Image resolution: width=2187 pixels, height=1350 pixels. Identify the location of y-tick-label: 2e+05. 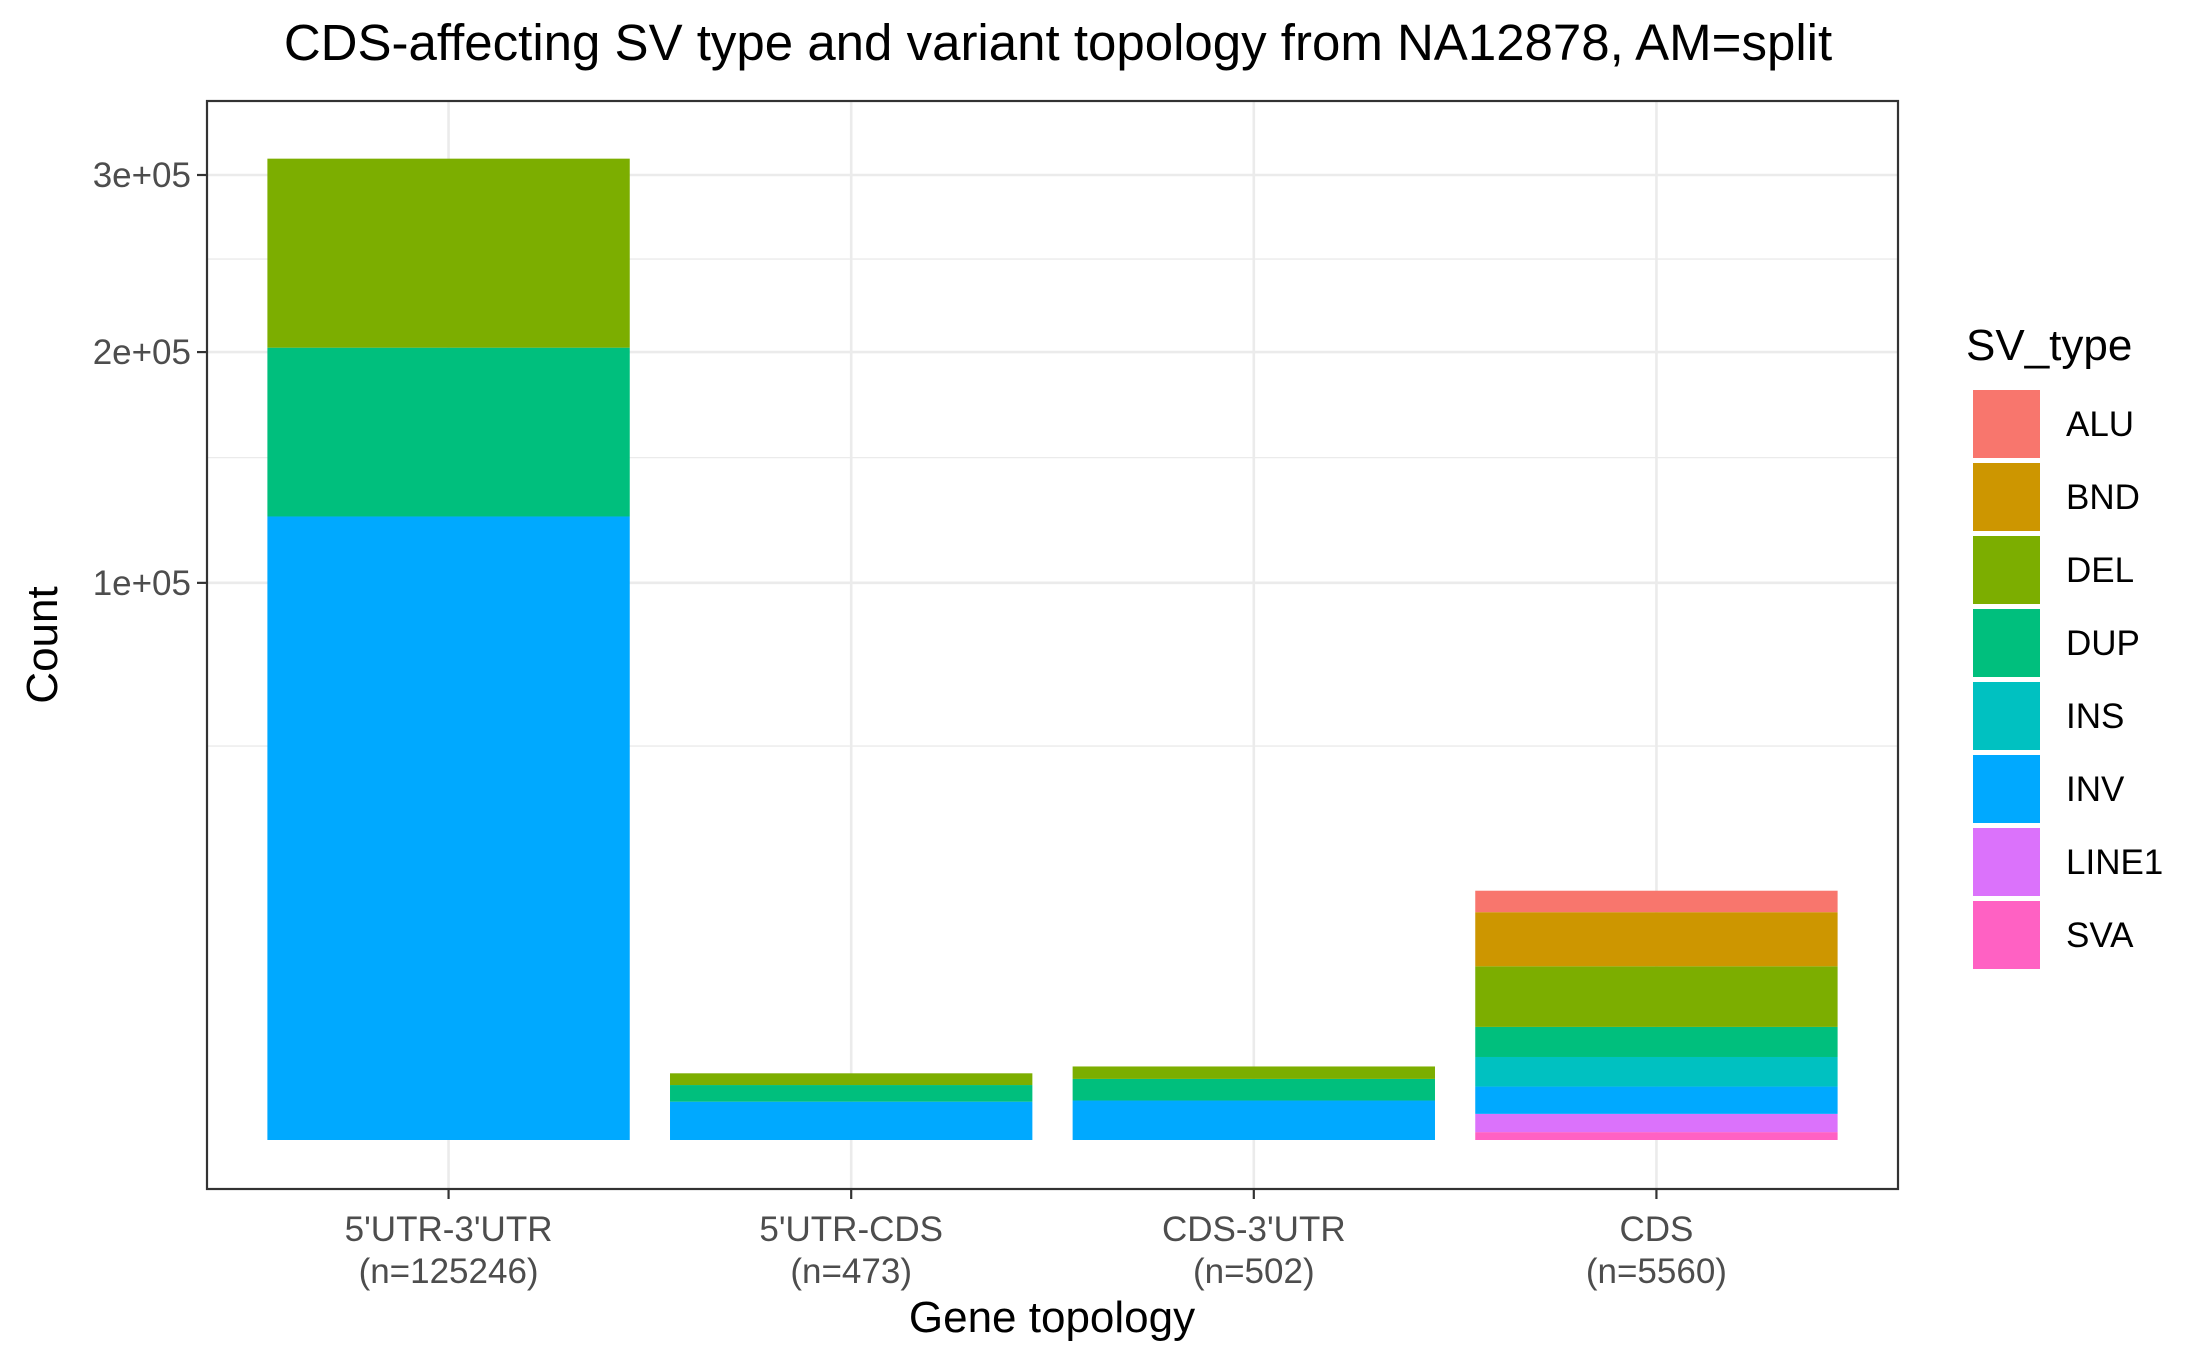
(142, 352).